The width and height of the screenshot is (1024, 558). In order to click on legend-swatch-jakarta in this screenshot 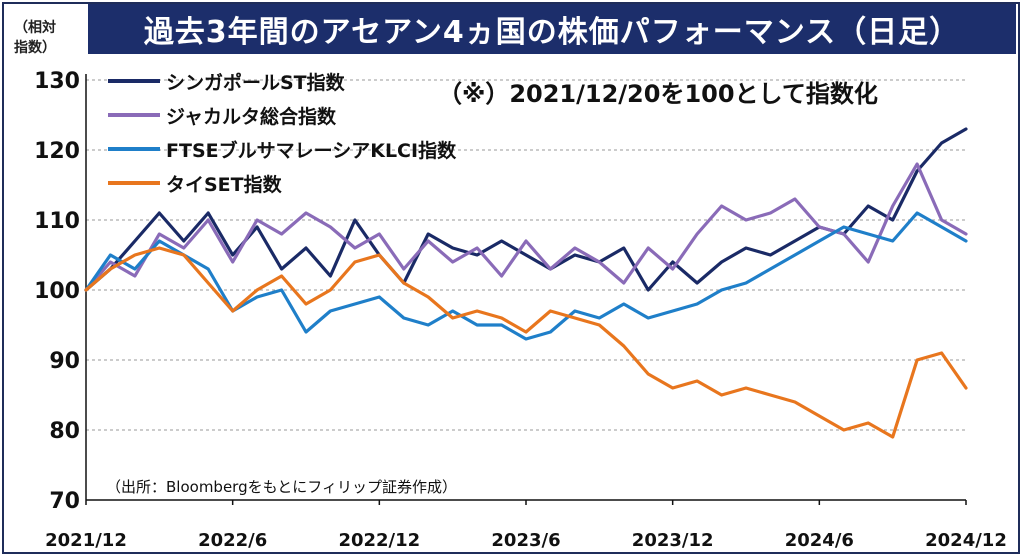, I will do `click(134, 115)`.